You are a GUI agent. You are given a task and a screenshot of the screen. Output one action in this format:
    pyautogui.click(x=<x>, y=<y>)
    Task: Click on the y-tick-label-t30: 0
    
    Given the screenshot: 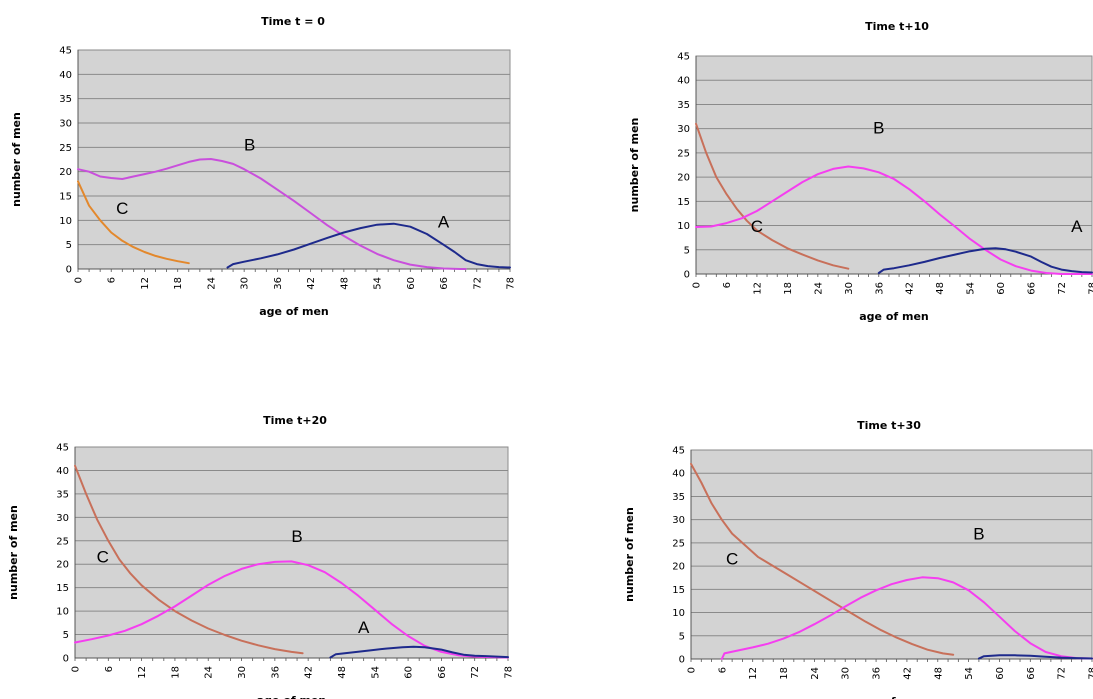 What is the action you would take?
    pyautogui.click(x=682, y=660)
    